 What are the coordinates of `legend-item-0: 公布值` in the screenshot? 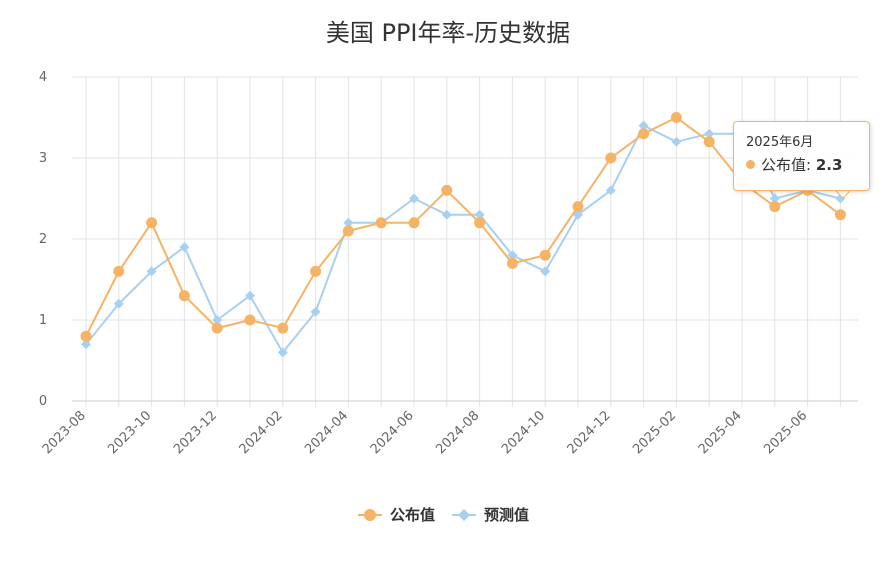 It's located at (396, 515).